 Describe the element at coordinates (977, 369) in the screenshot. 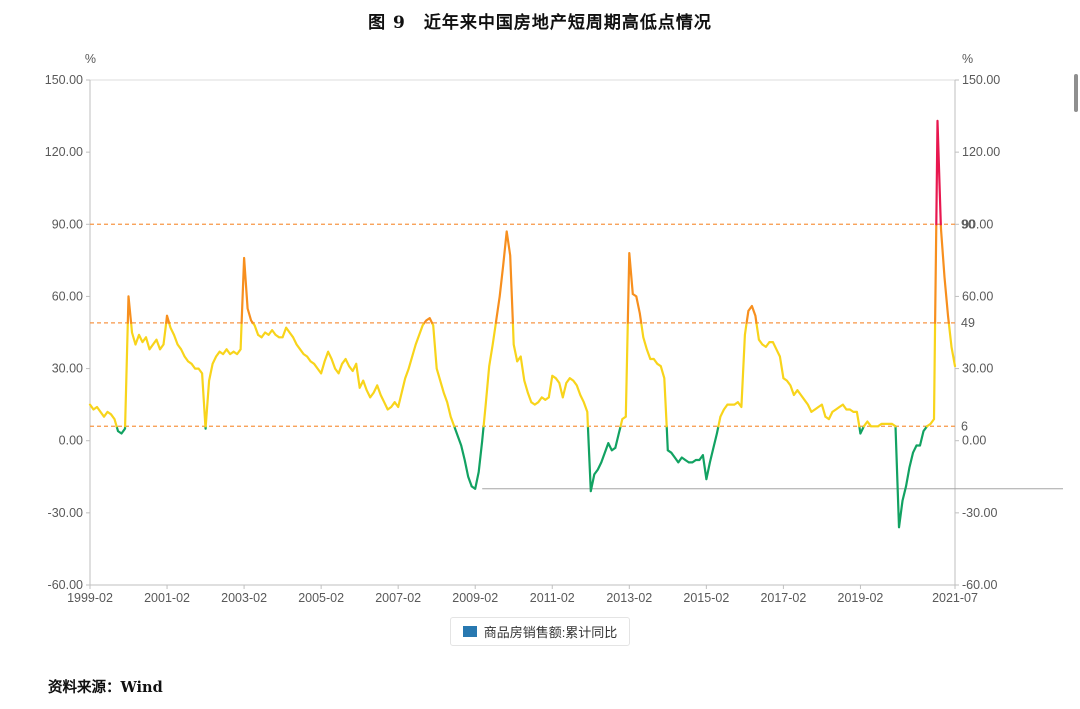

I see `y-axis-label-right: 30.00` at that location.